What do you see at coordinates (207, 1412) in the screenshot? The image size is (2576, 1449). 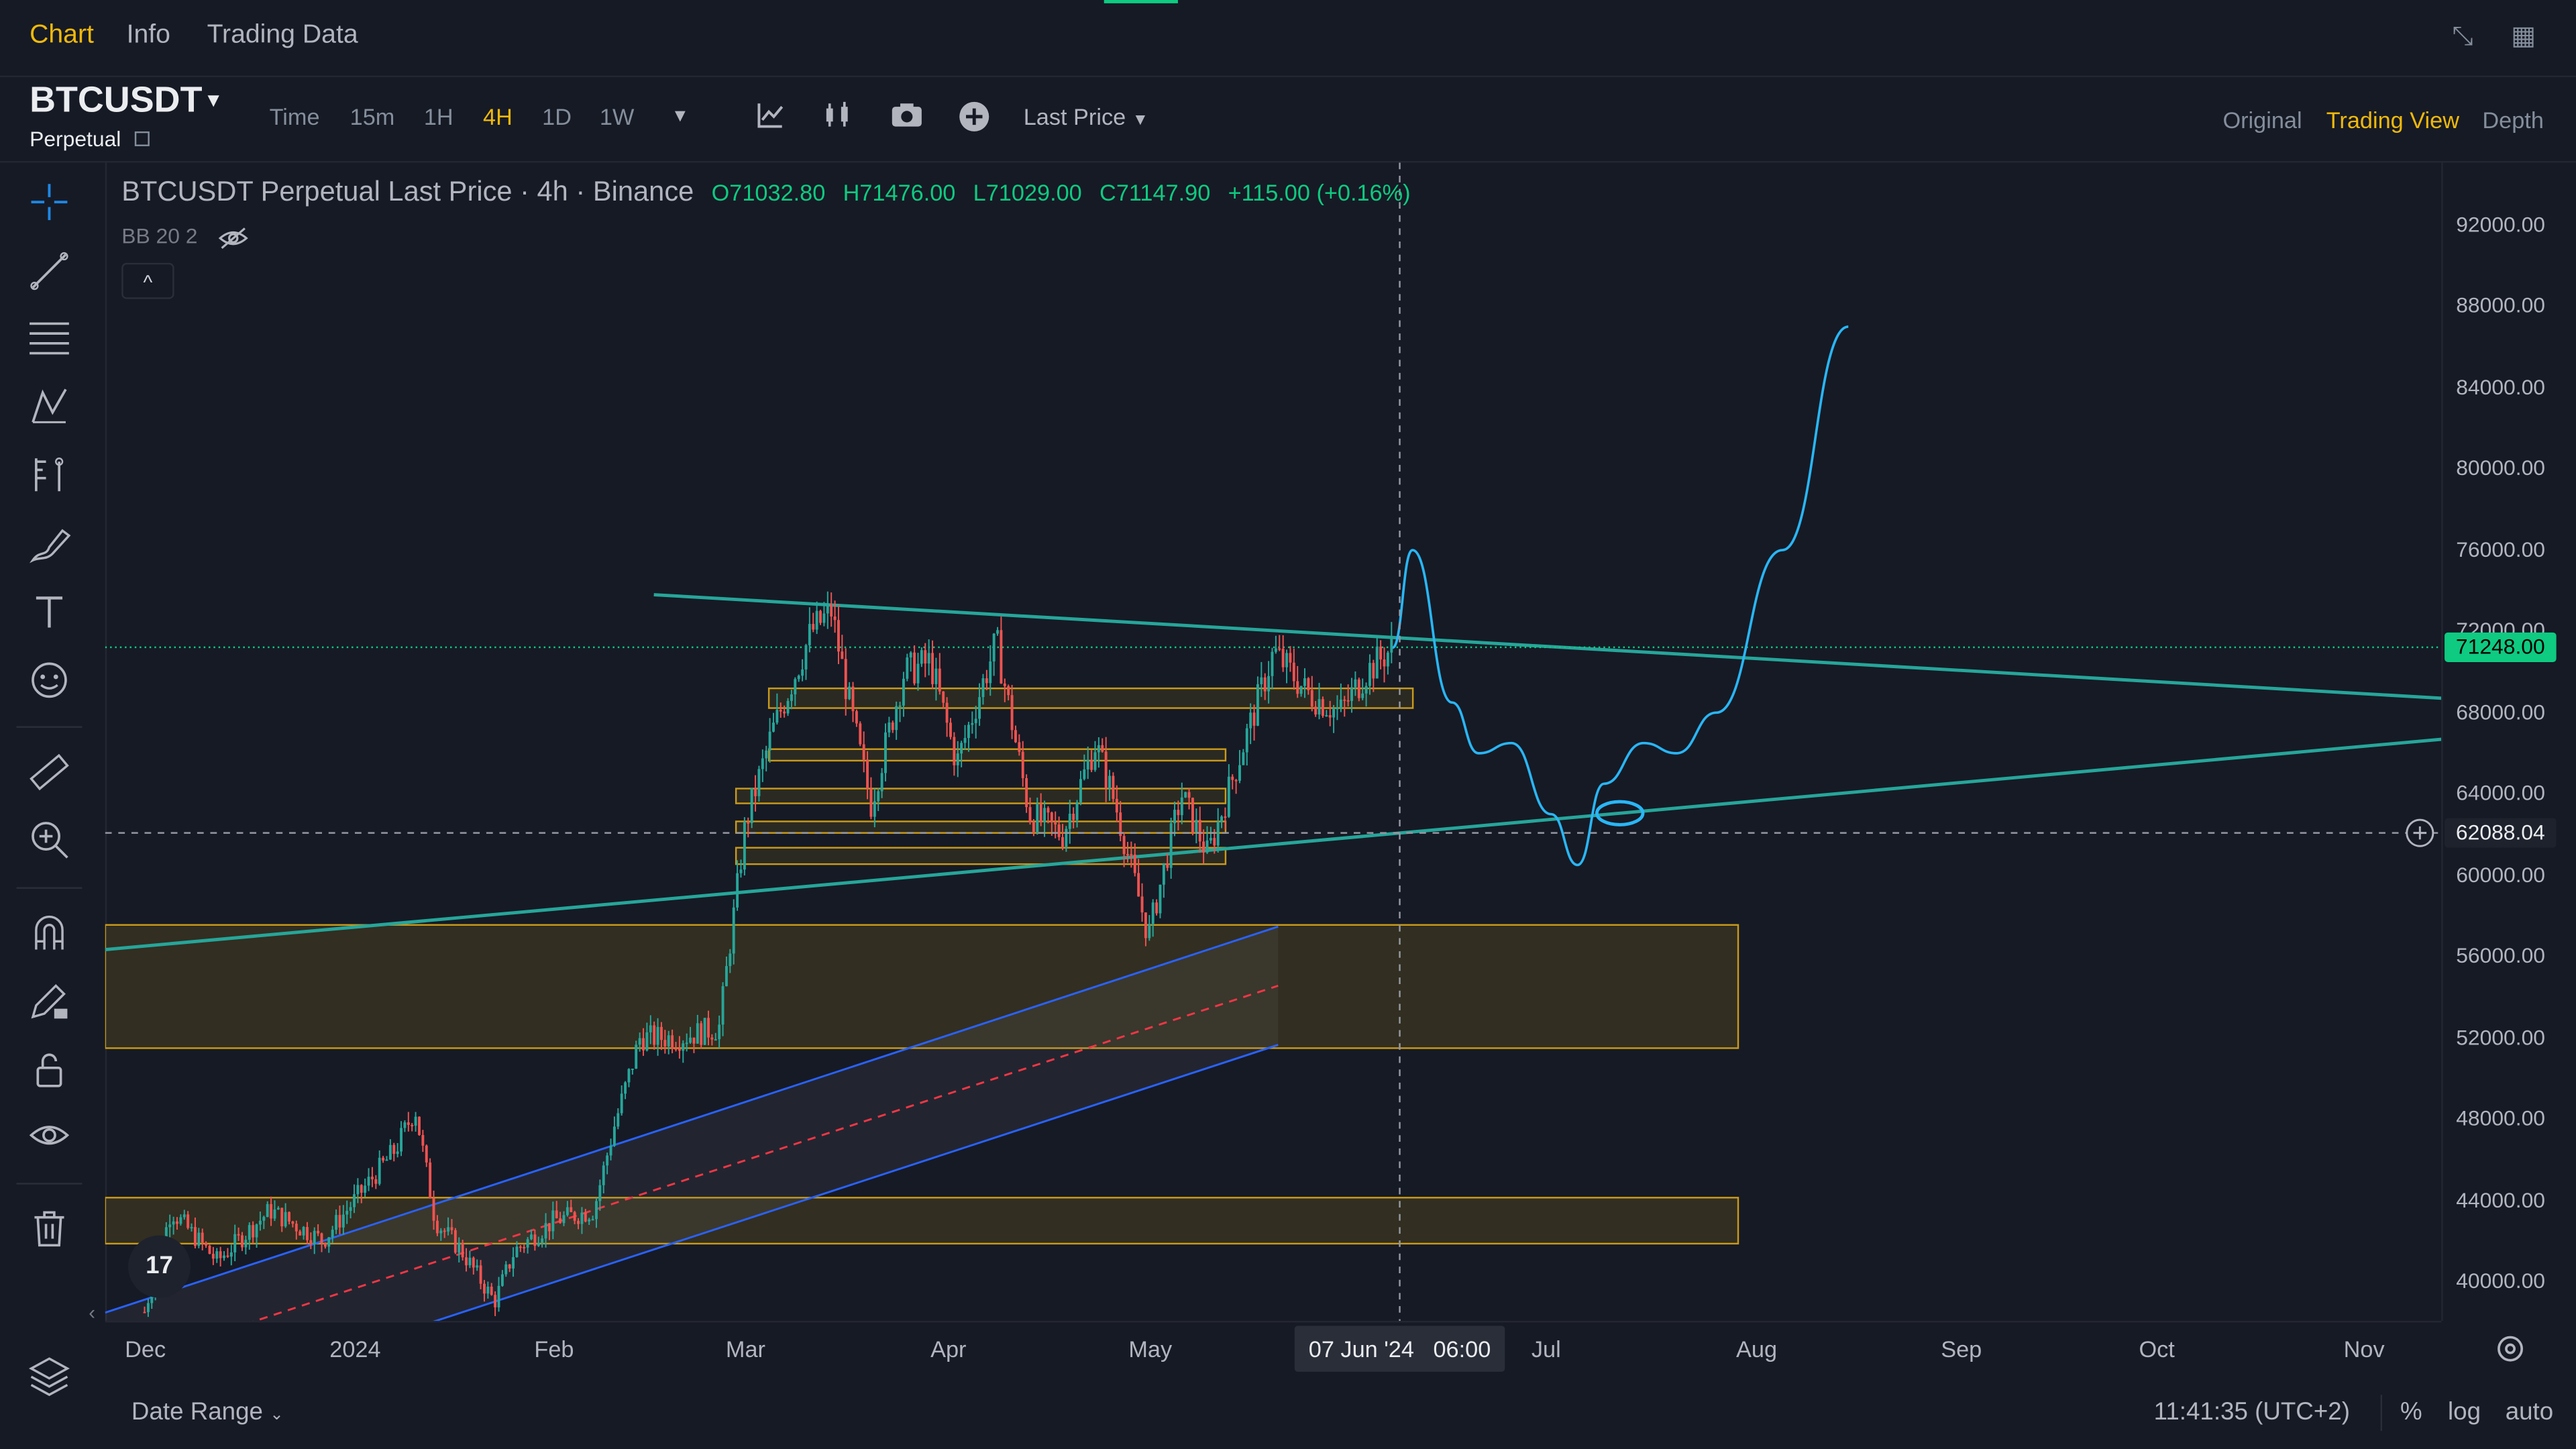 I see `date-range-select: Date Range ⌄` at bounding box center [207, 1412].